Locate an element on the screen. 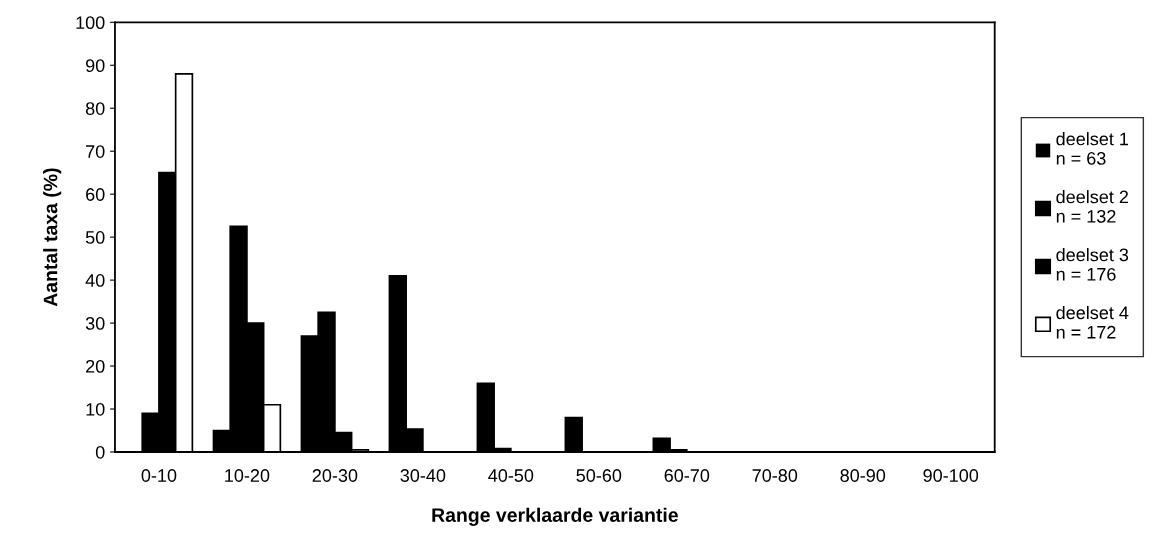 The image size is (1173, 558). y-tick-label: 100 is located at coordinates (90, 23).